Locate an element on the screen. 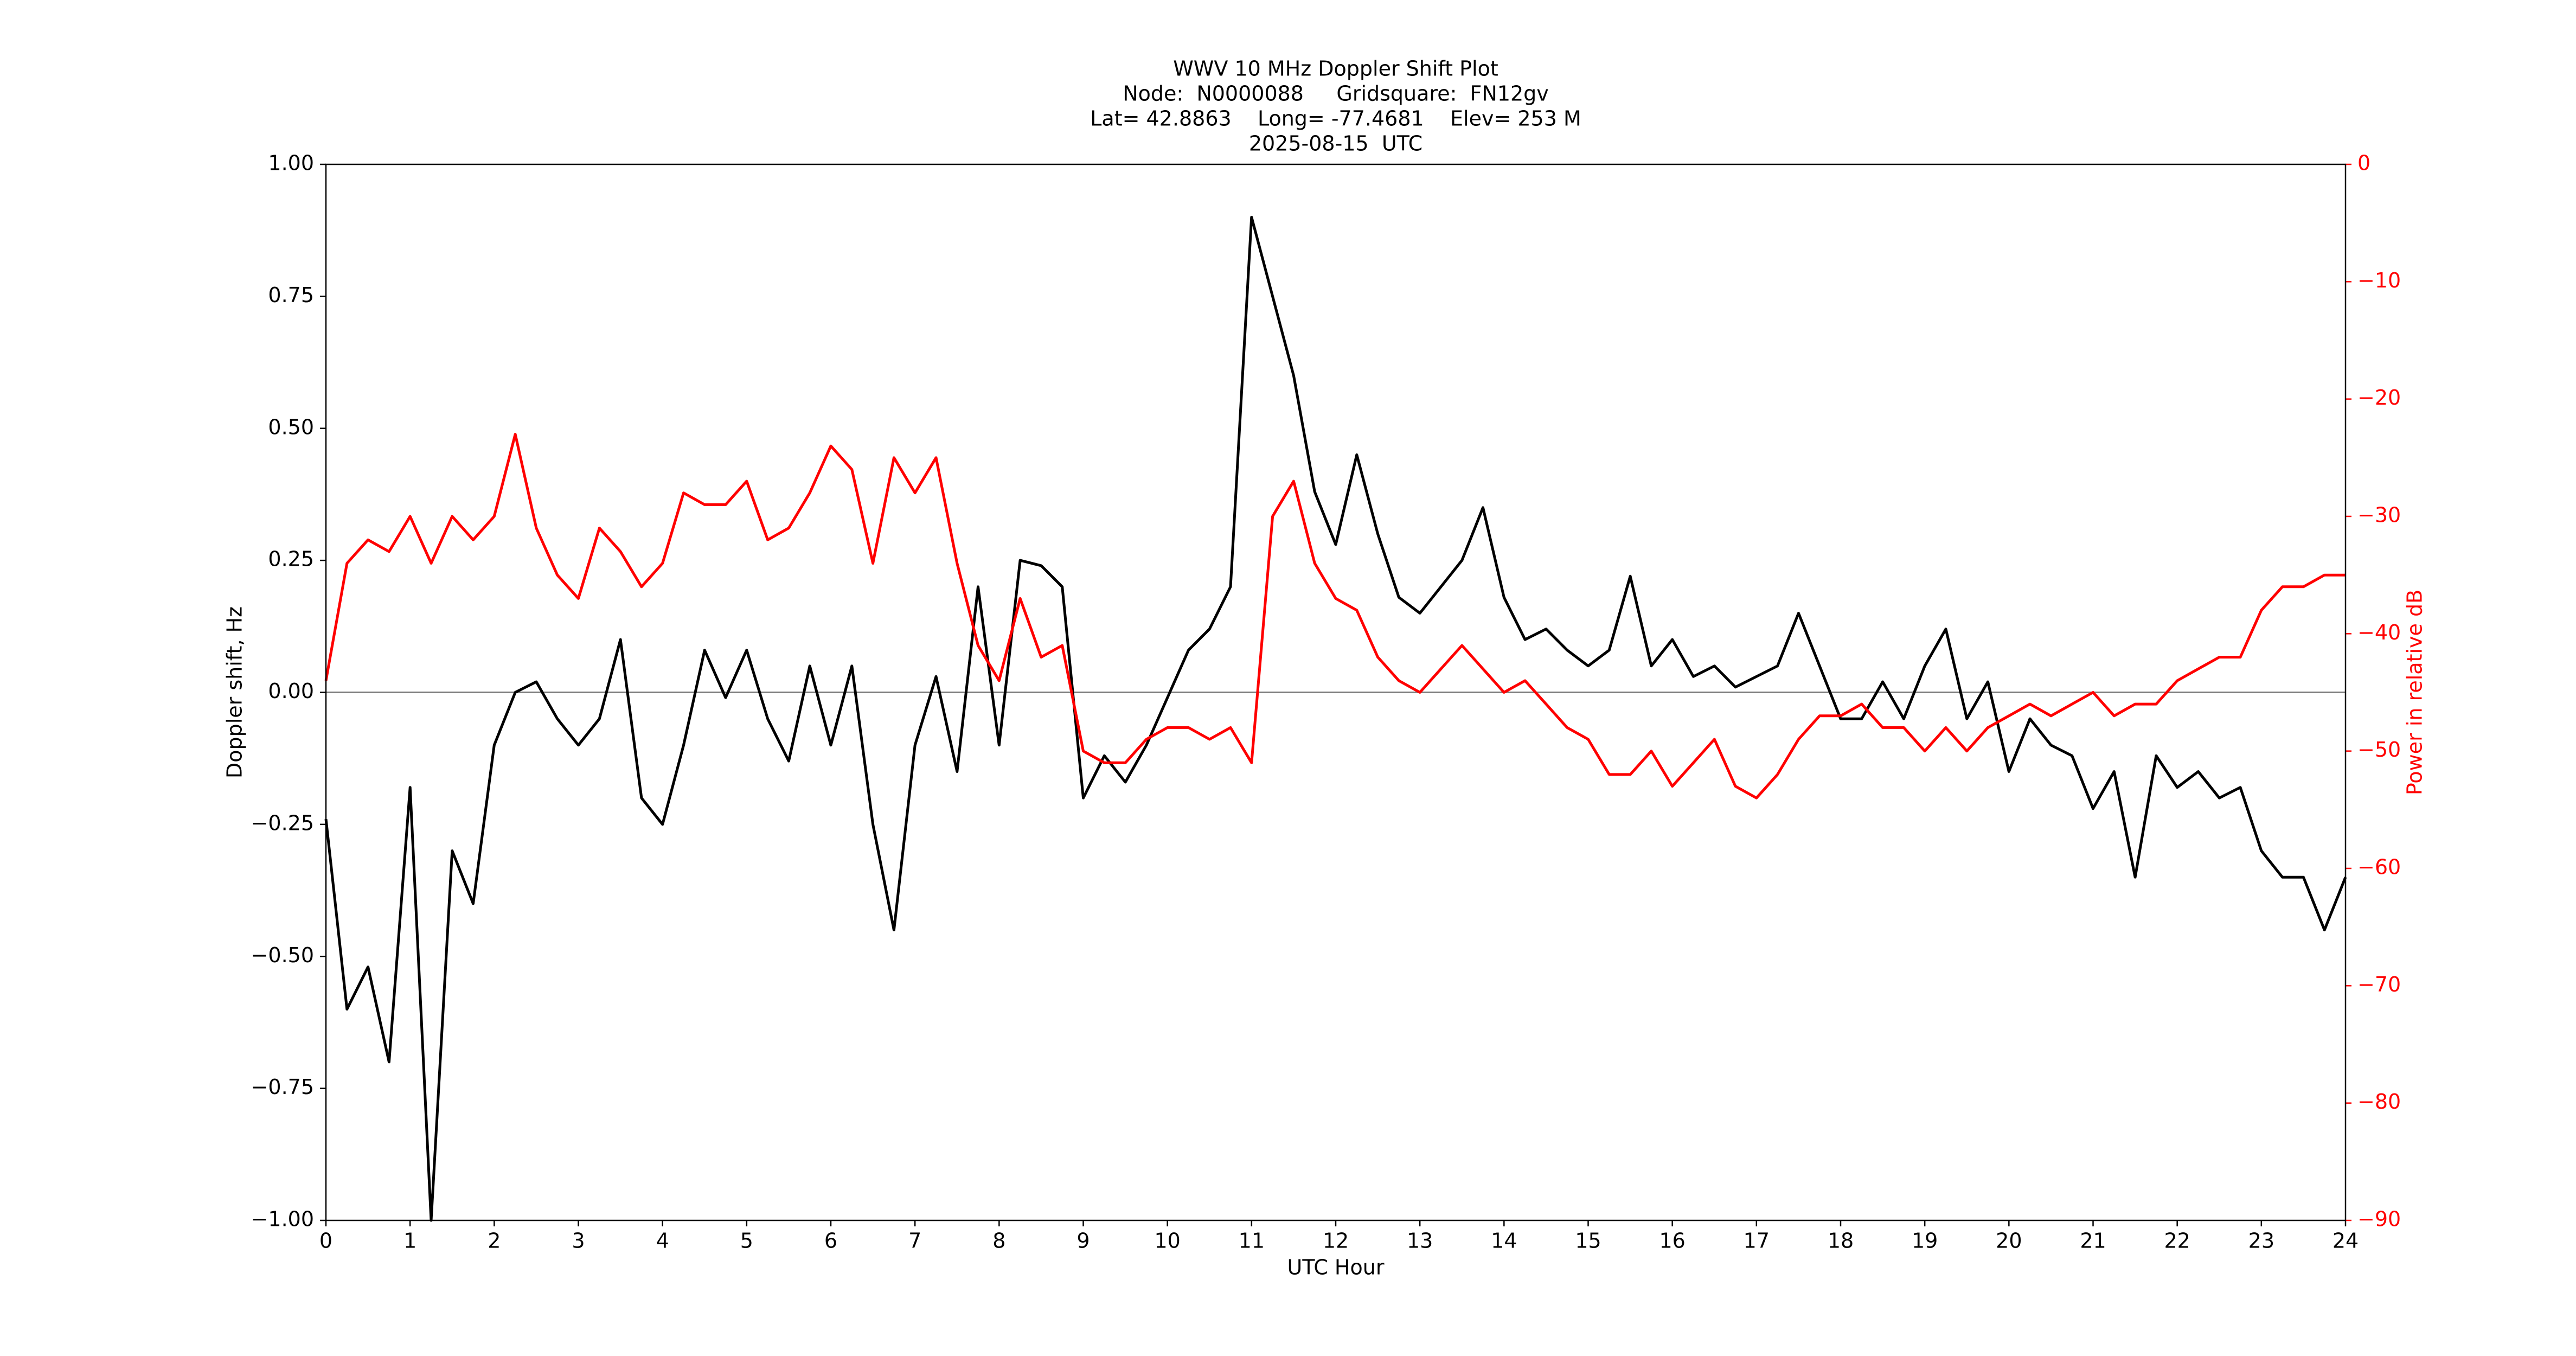  x-tick-label: 2 is located at coordinates (495, 1241).